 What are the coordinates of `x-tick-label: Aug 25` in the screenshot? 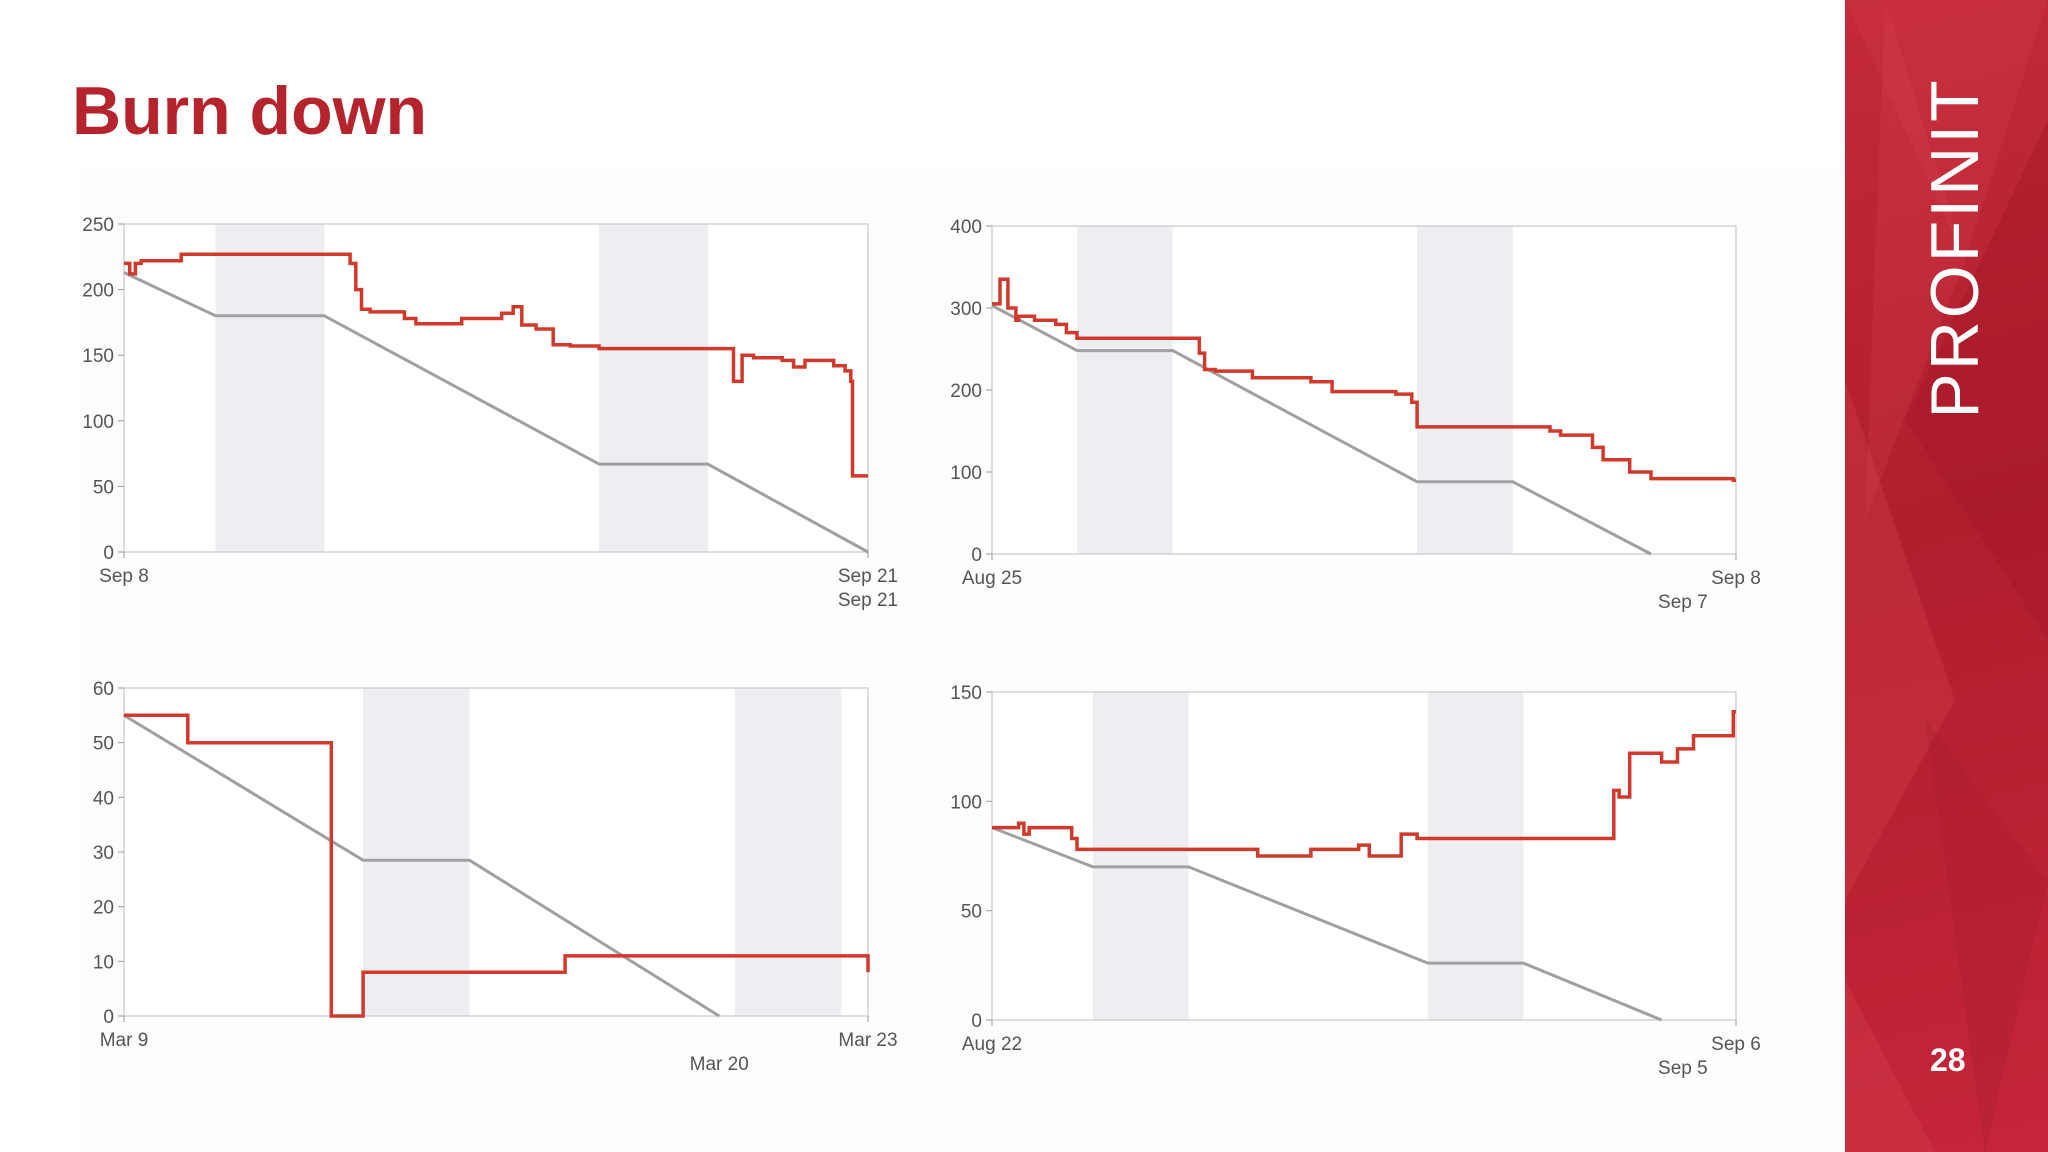 It's located at (992, 578).